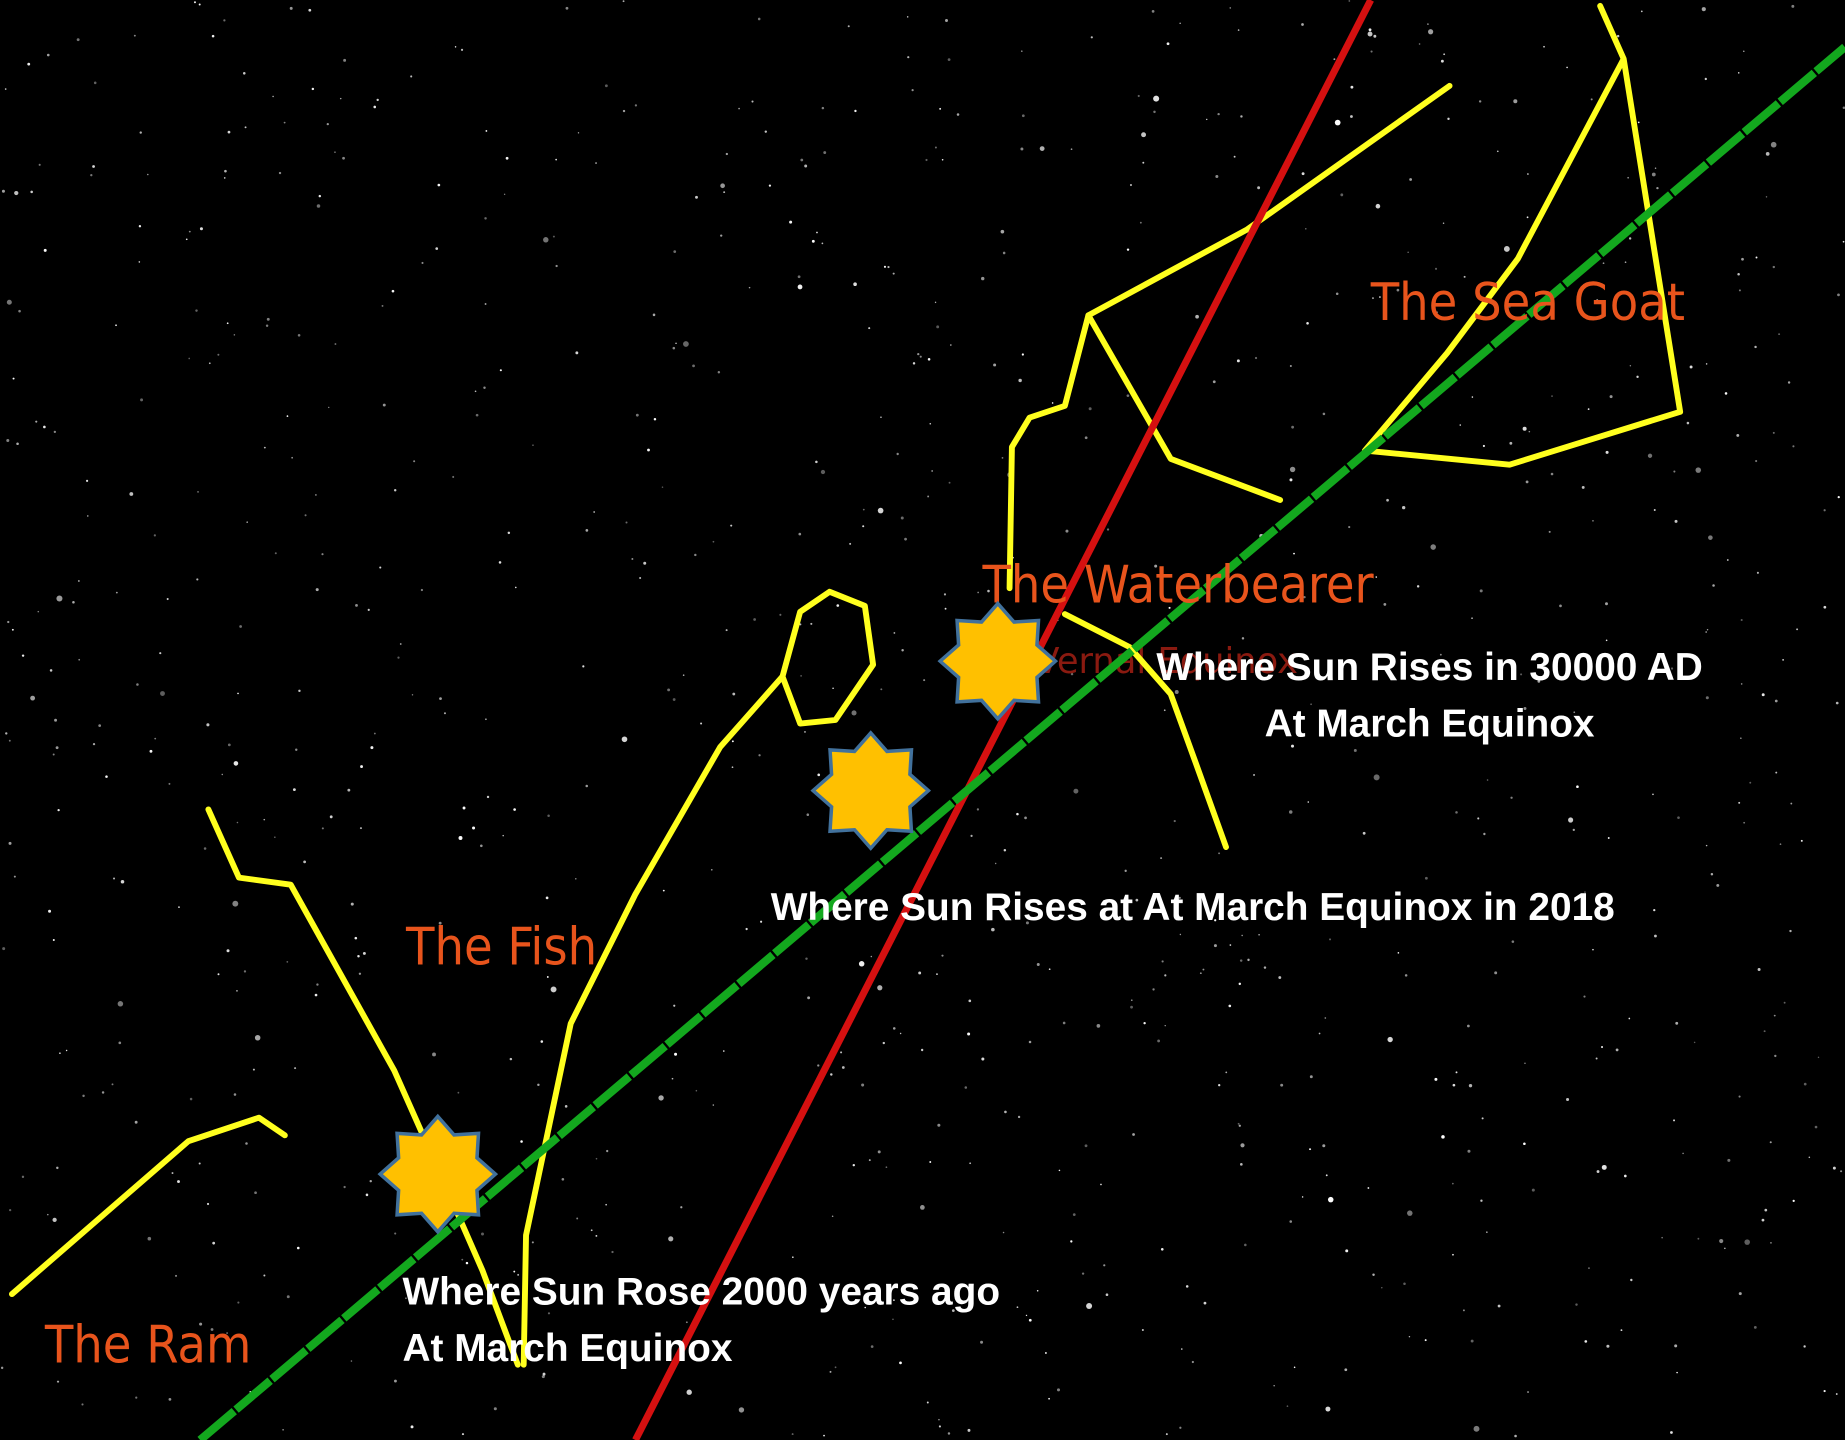 This screenshot has width=1845, height=1440. What do you see at coordinates (1429, 667) in the screenshot?
I see `annotation: Where Sun Rises in 30000 AD` at bounding box center [1429, 667].